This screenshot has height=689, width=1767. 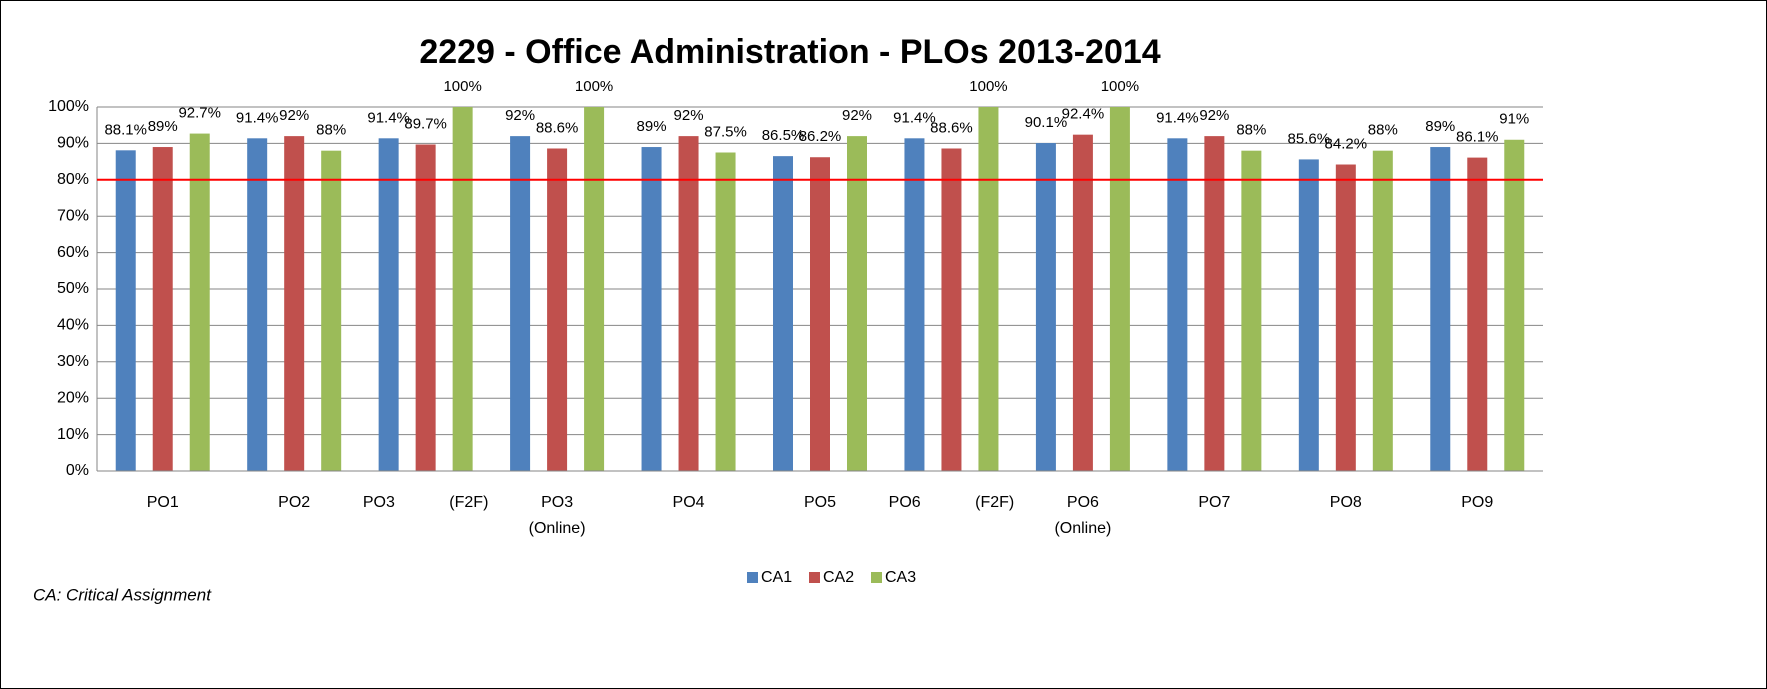 What do you see at coordinates (783, 135) in the screenshot?
I see `value-label: 86.5%` at bounding box center [783, 135].